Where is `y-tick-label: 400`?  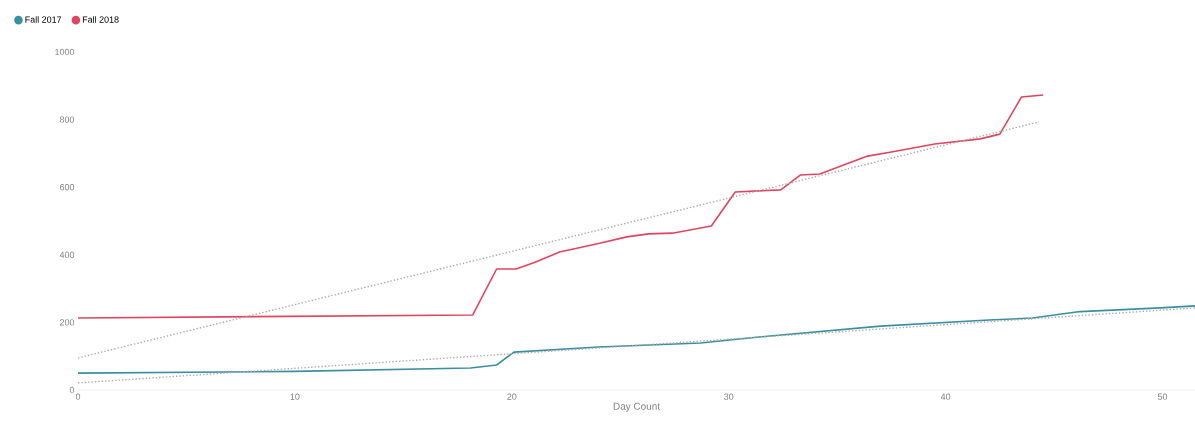
y-tick-label: 400 is located at coordinates (67, 254).